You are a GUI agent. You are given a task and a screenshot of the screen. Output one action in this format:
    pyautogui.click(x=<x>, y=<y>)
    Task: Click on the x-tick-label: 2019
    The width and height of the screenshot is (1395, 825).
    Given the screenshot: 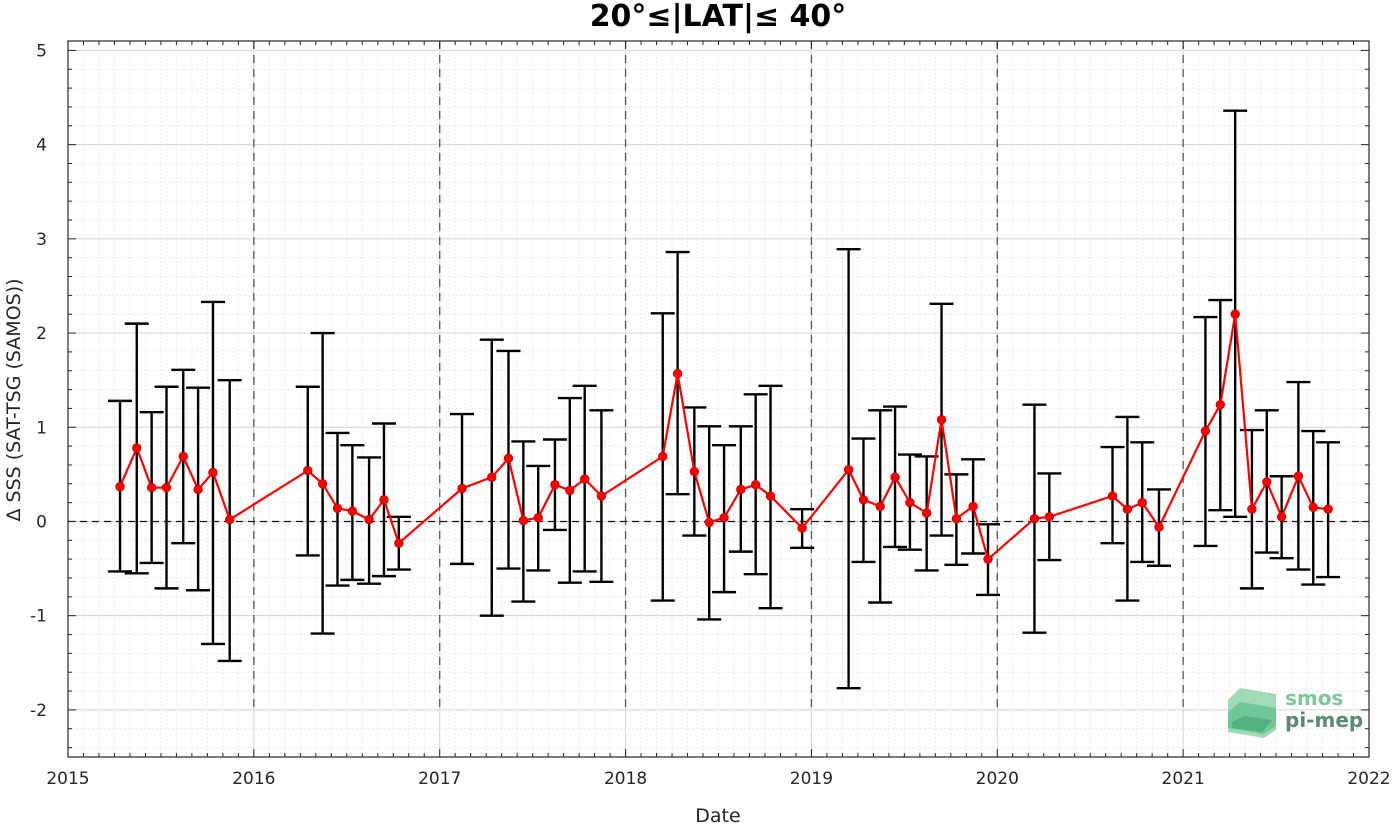 What is the action you would take?
    pyautogui.click(x=811, y=779)
    